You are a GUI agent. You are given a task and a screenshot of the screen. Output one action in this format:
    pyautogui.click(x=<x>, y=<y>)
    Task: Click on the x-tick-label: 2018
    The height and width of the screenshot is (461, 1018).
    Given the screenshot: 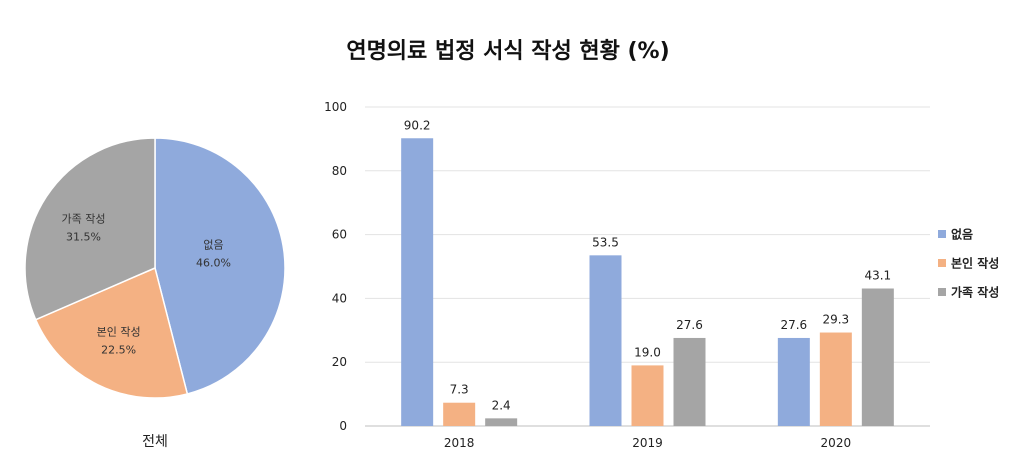 What is the action you would take?
    pyautogui.click(x=459, y=443)
    